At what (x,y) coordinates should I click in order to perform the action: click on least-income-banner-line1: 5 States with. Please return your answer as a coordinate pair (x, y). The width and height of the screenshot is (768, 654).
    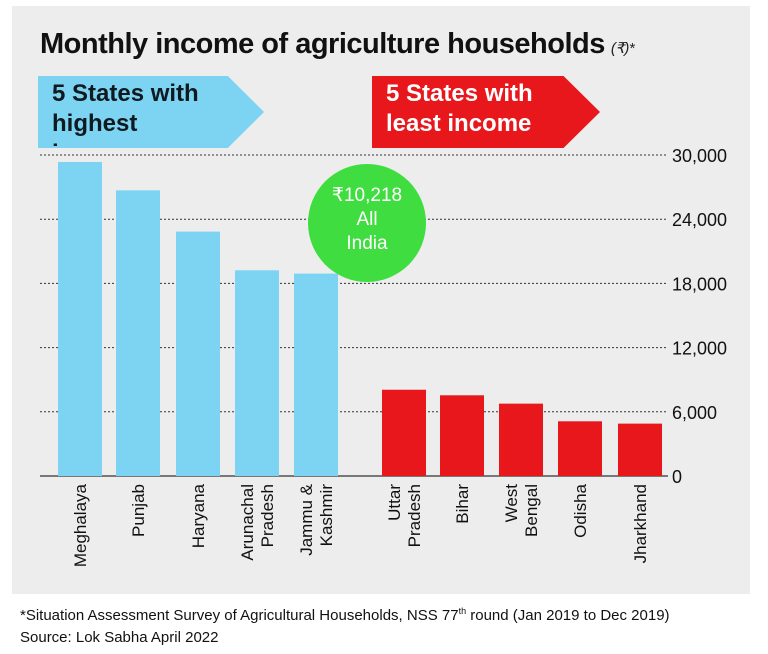
    Looking at the image, I should click on (459, 93).